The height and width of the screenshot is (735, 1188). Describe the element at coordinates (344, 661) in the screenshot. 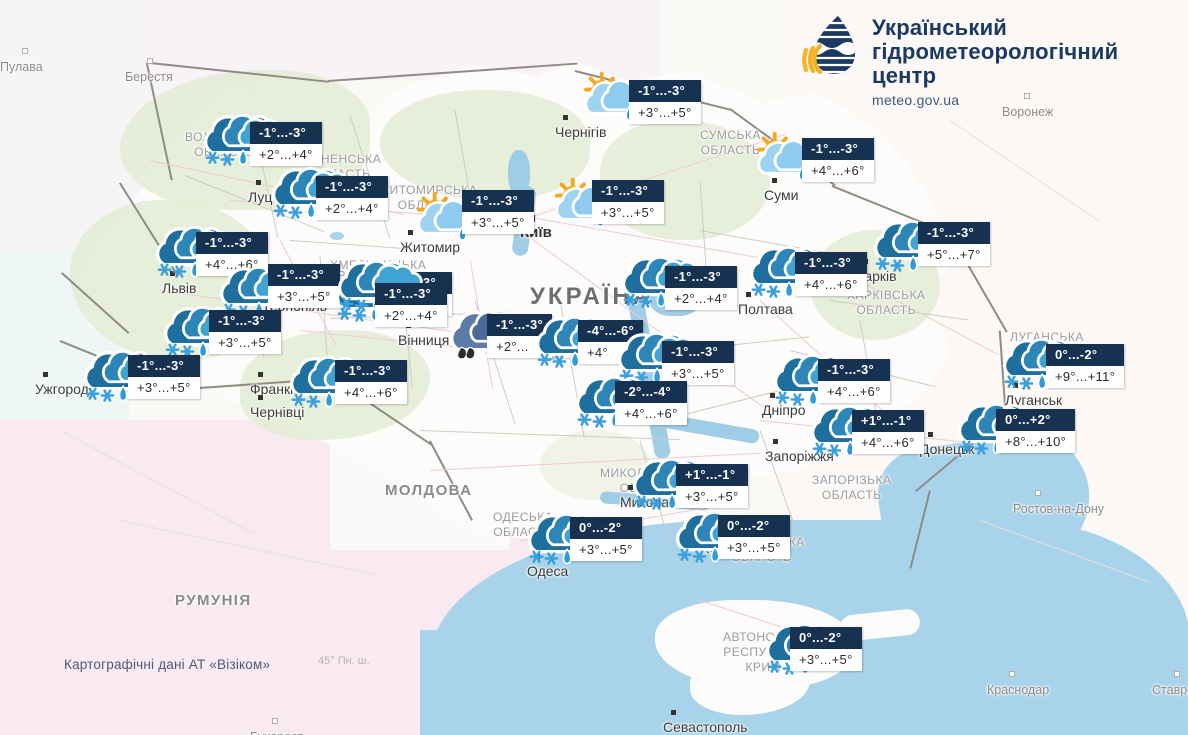

I see `latitude-tick: 45° Пн. ш.` at that location.